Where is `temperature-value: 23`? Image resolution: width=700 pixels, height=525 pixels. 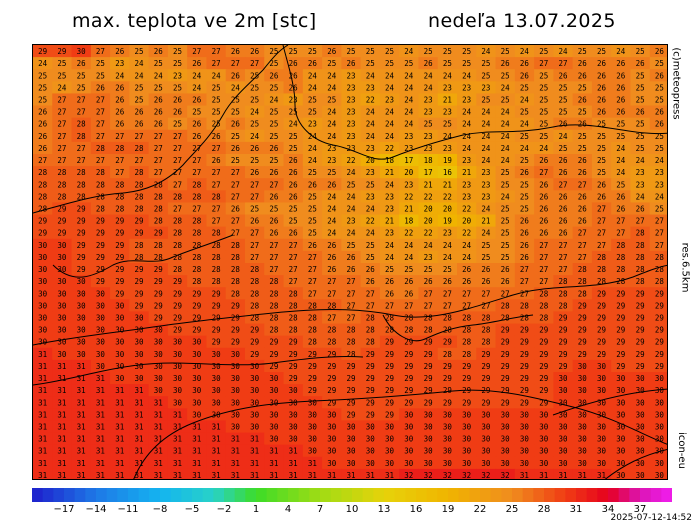
temperature-value: 23 is located at coordinates (350, 87).